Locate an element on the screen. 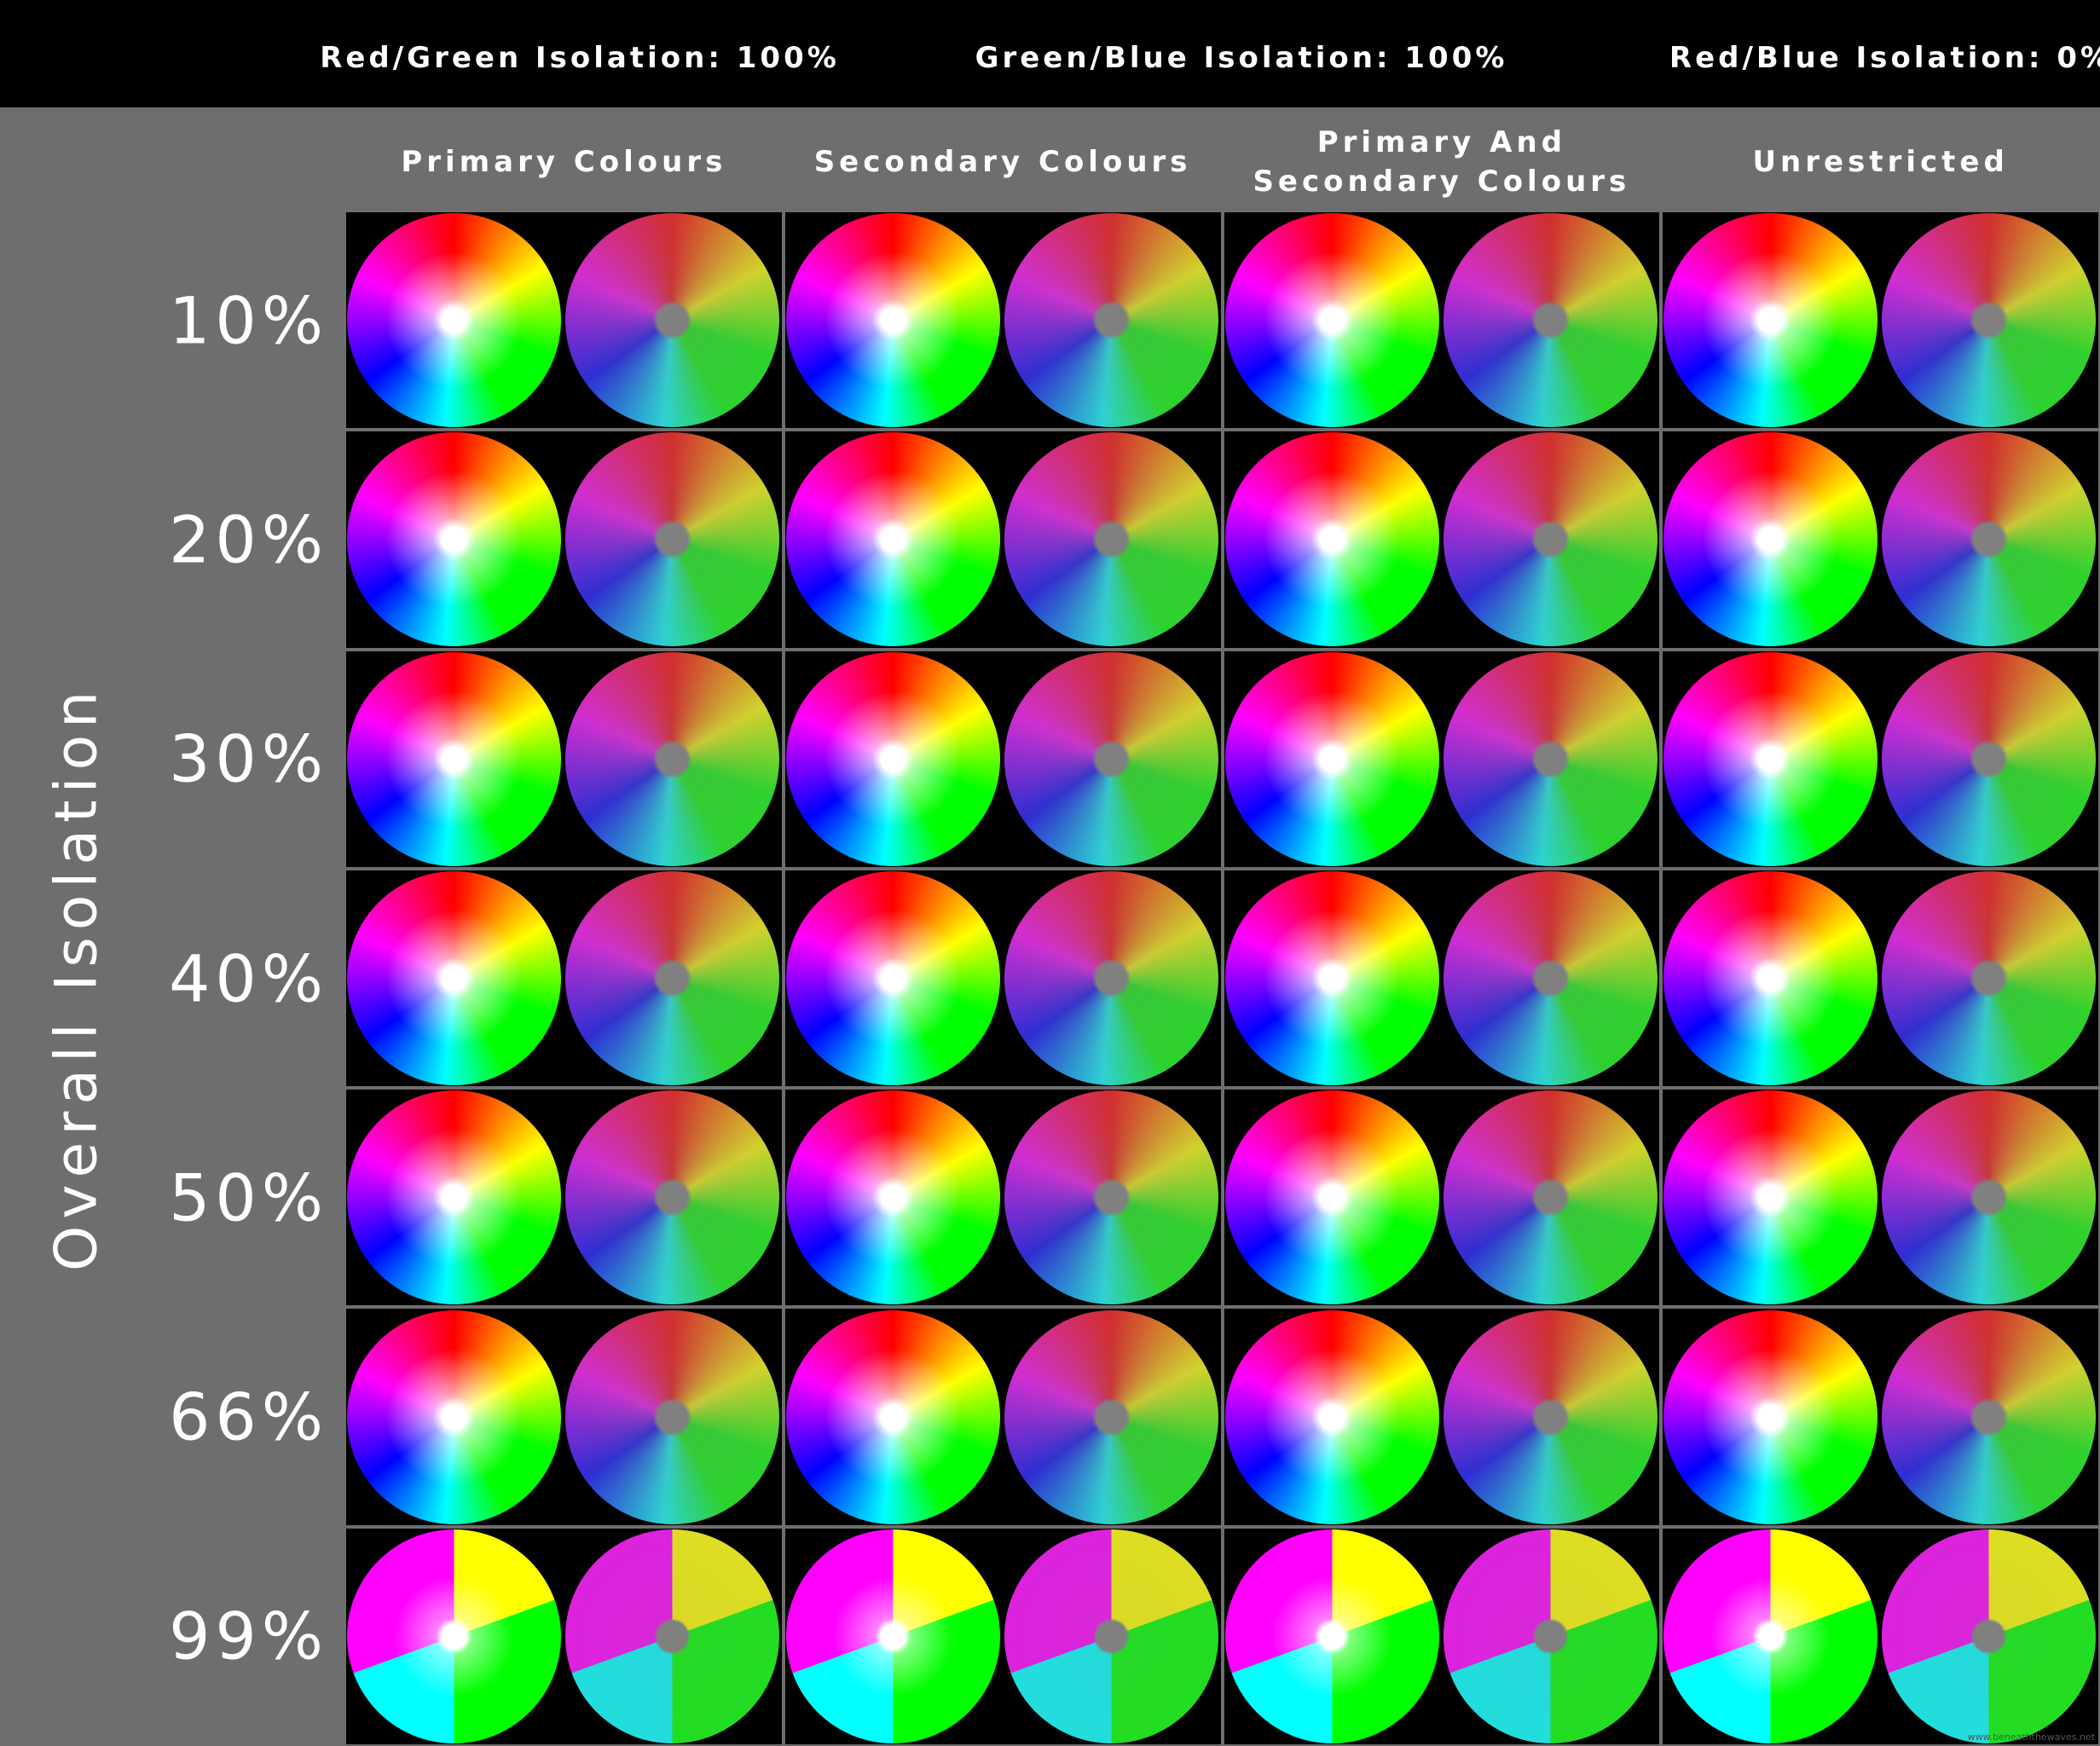 The width and height of the screenshot is (2100, 1746). isolation-setting: Red/Green Isolation: 100% is located at coordinates (580, 58).